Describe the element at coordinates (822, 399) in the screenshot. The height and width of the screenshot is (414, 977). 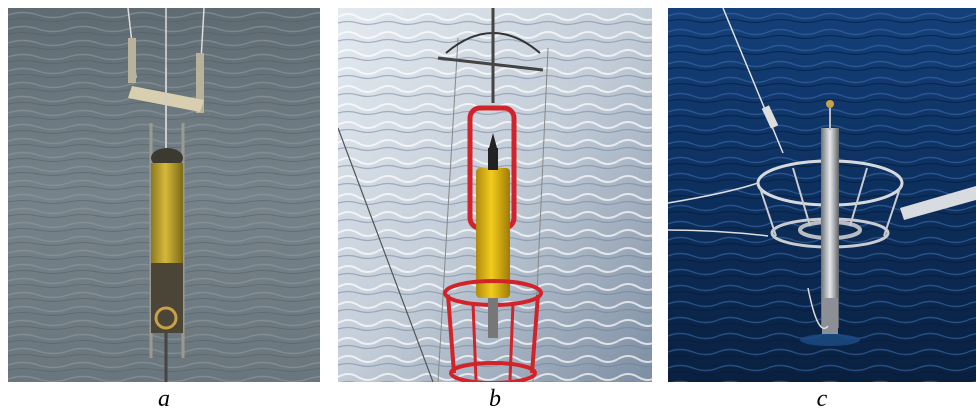
I see `caption-c: c` at that location.